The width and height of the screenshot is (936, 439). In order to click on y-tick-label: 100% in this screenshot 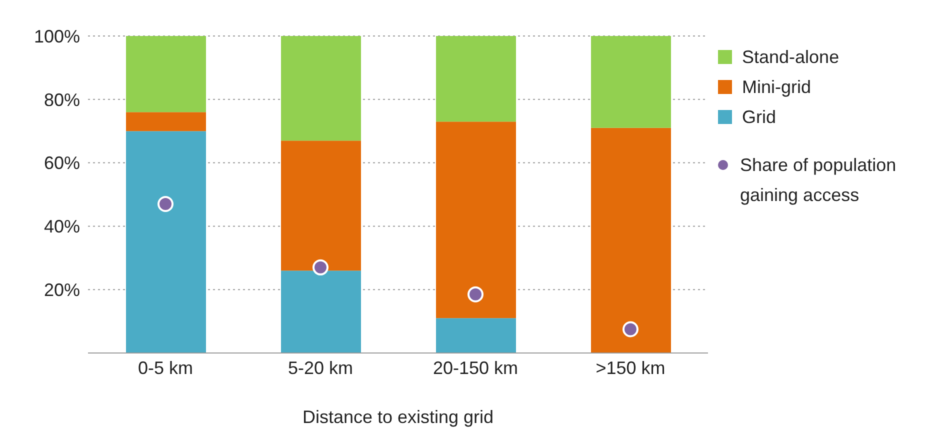, I will do `click(57, 36)`.